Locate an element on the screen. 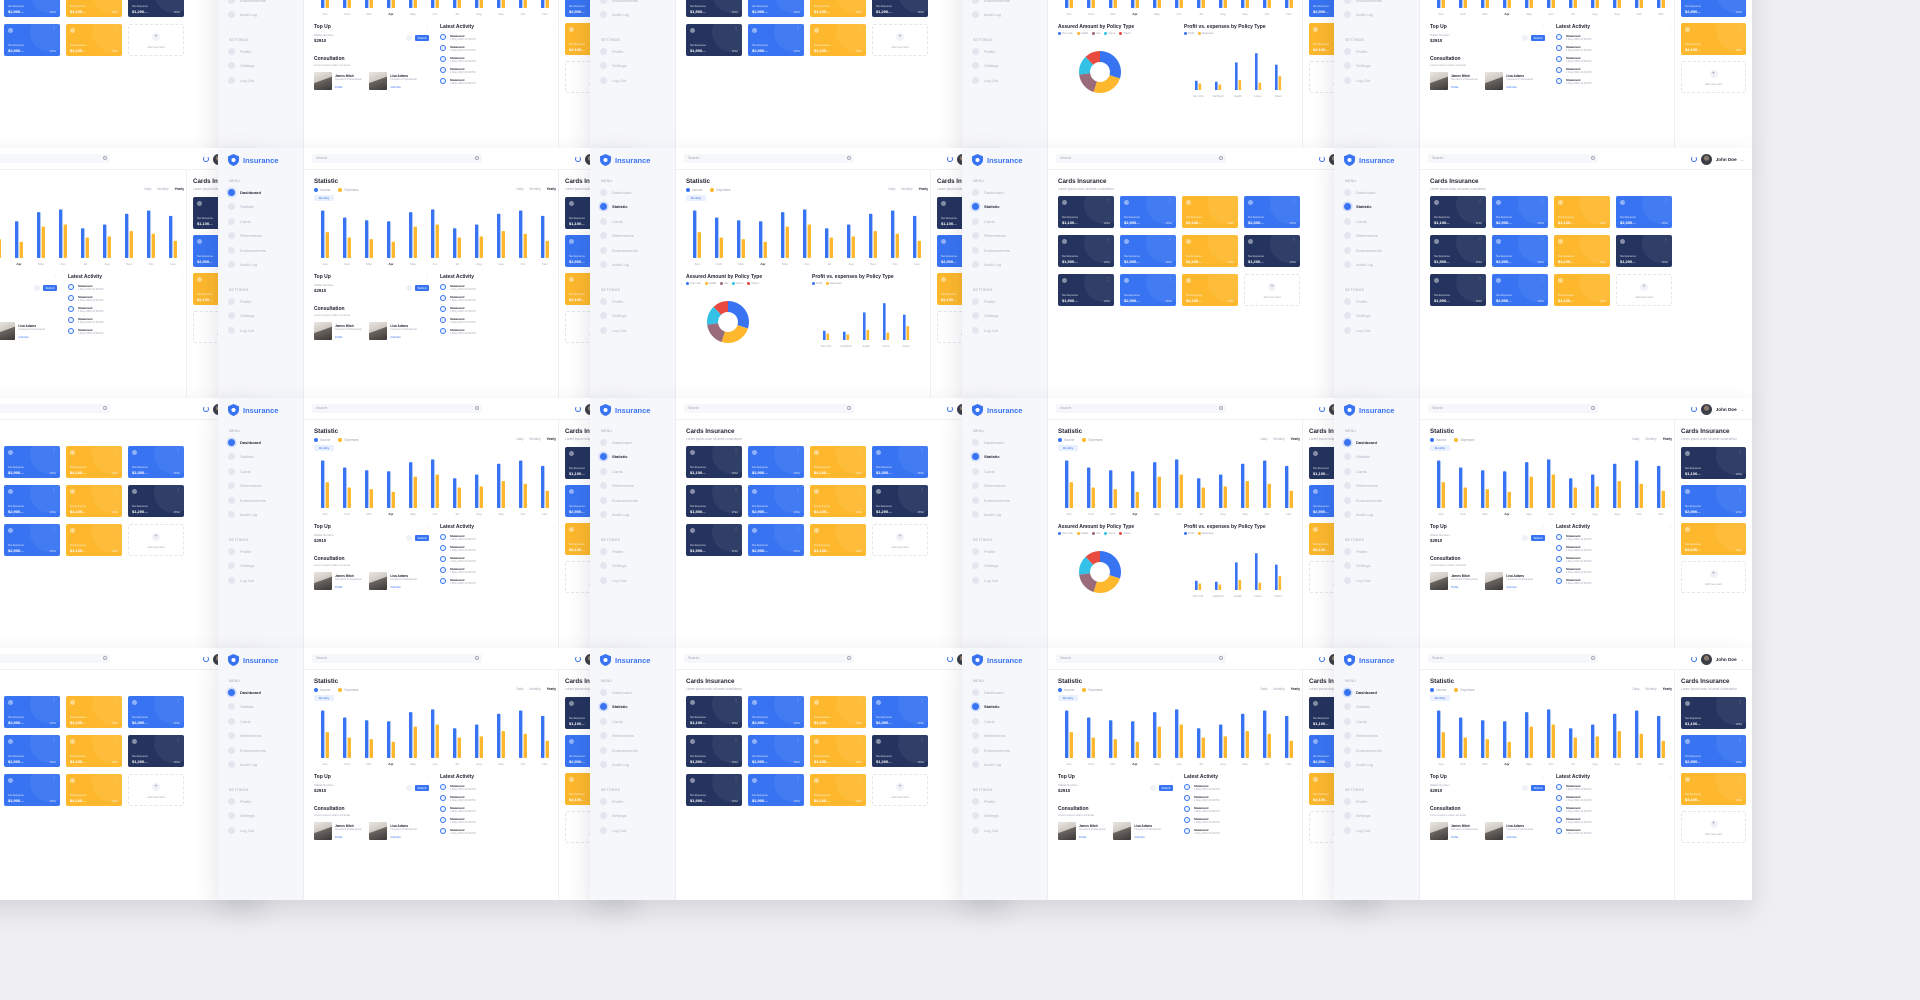 This screenshot has height=1000, width=1920. bar-income-may is located at coordinates (411, 235).